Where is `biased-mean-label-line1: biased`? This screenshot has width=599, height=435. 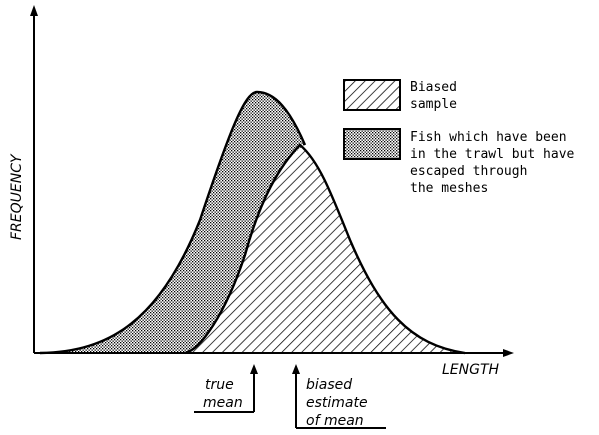
biased-mean-label-line1: biased is located at coordinates (329, 385).